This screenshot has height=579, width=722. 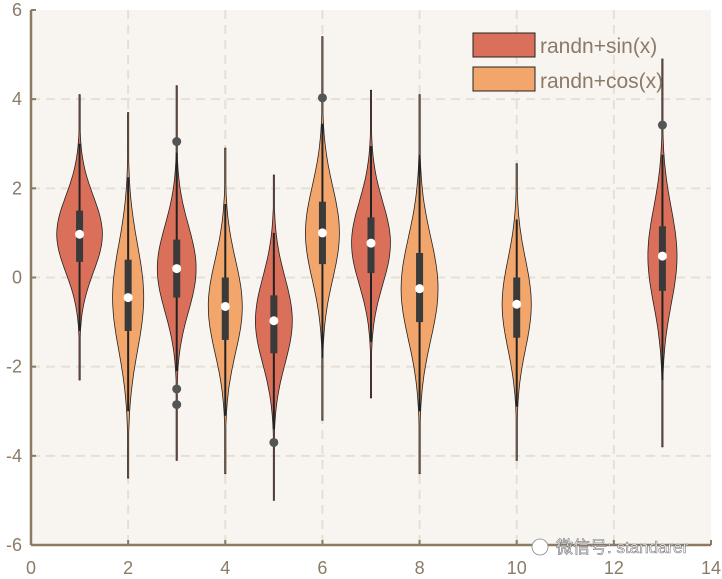 What do you see at coordinates (504, 45) in the screenshot?
I see `legend-swatch-sin` at bounding box center [504, 45].